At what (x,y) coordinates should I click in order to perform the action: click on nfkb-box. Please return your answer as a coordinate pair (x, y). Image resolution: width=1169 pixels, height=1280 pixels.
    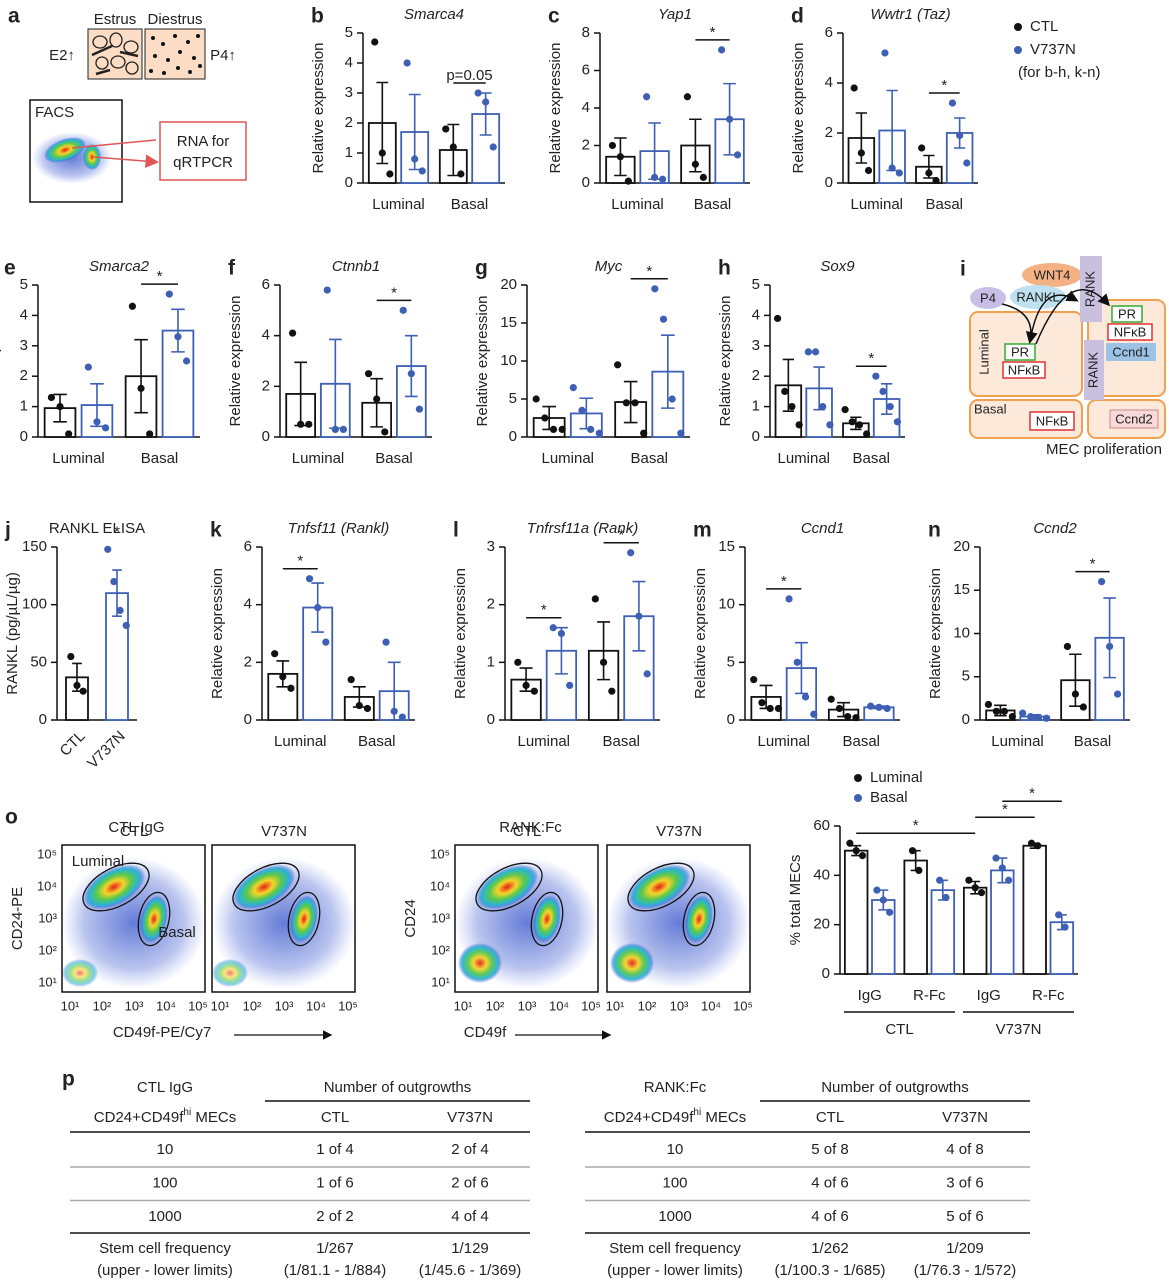
    Looking at the image, I should click on (1052, 421).